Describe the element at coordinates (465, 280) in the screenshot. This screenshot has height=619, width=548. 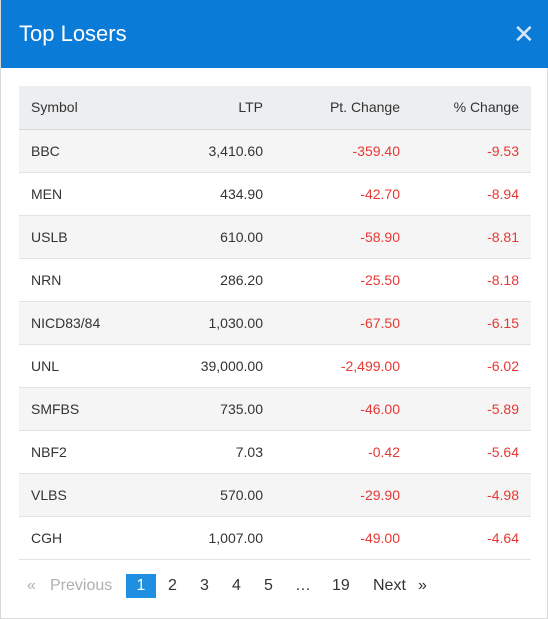
I see `cell-pct-change: -8.18` at that location.